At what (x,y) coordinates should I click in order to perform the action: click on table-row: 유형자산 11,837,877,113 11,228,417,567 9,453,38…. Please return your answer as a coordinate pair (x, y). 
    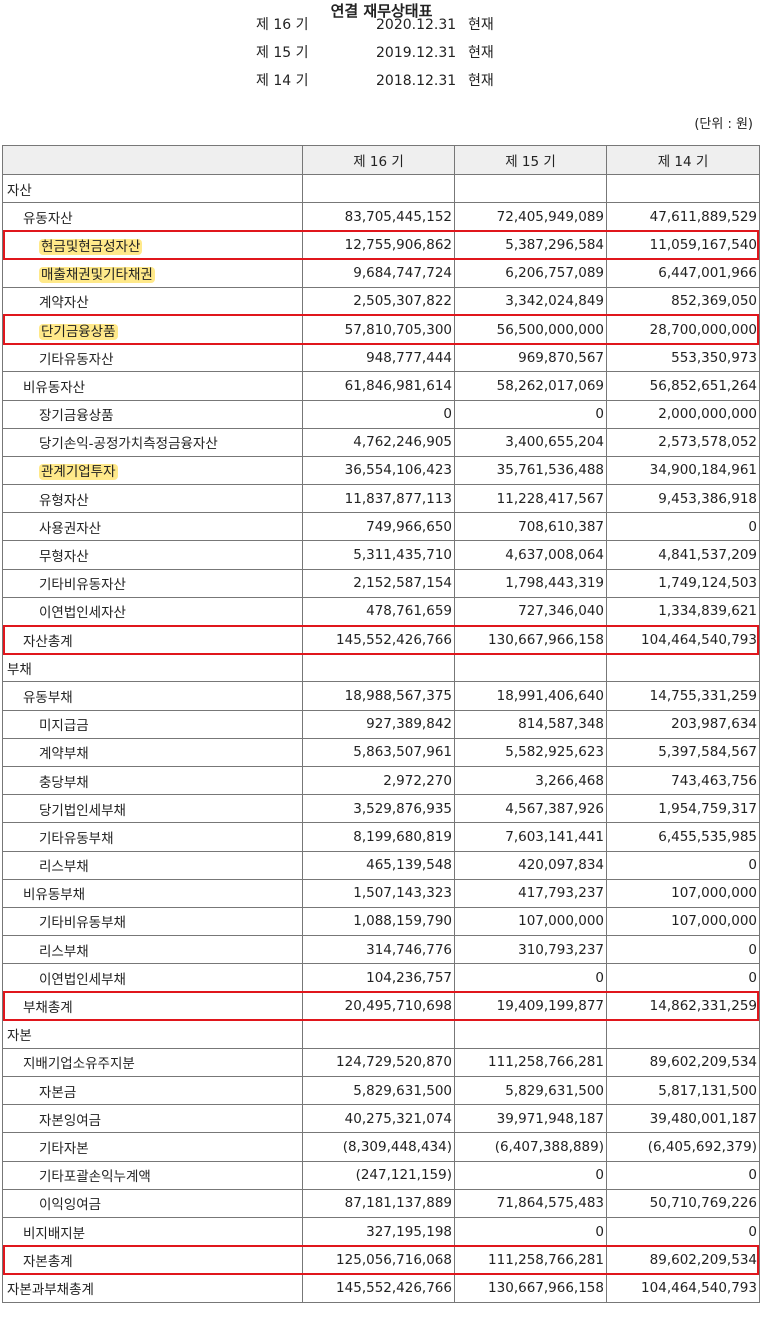
    Looking at the image, I should click on (381, 499).